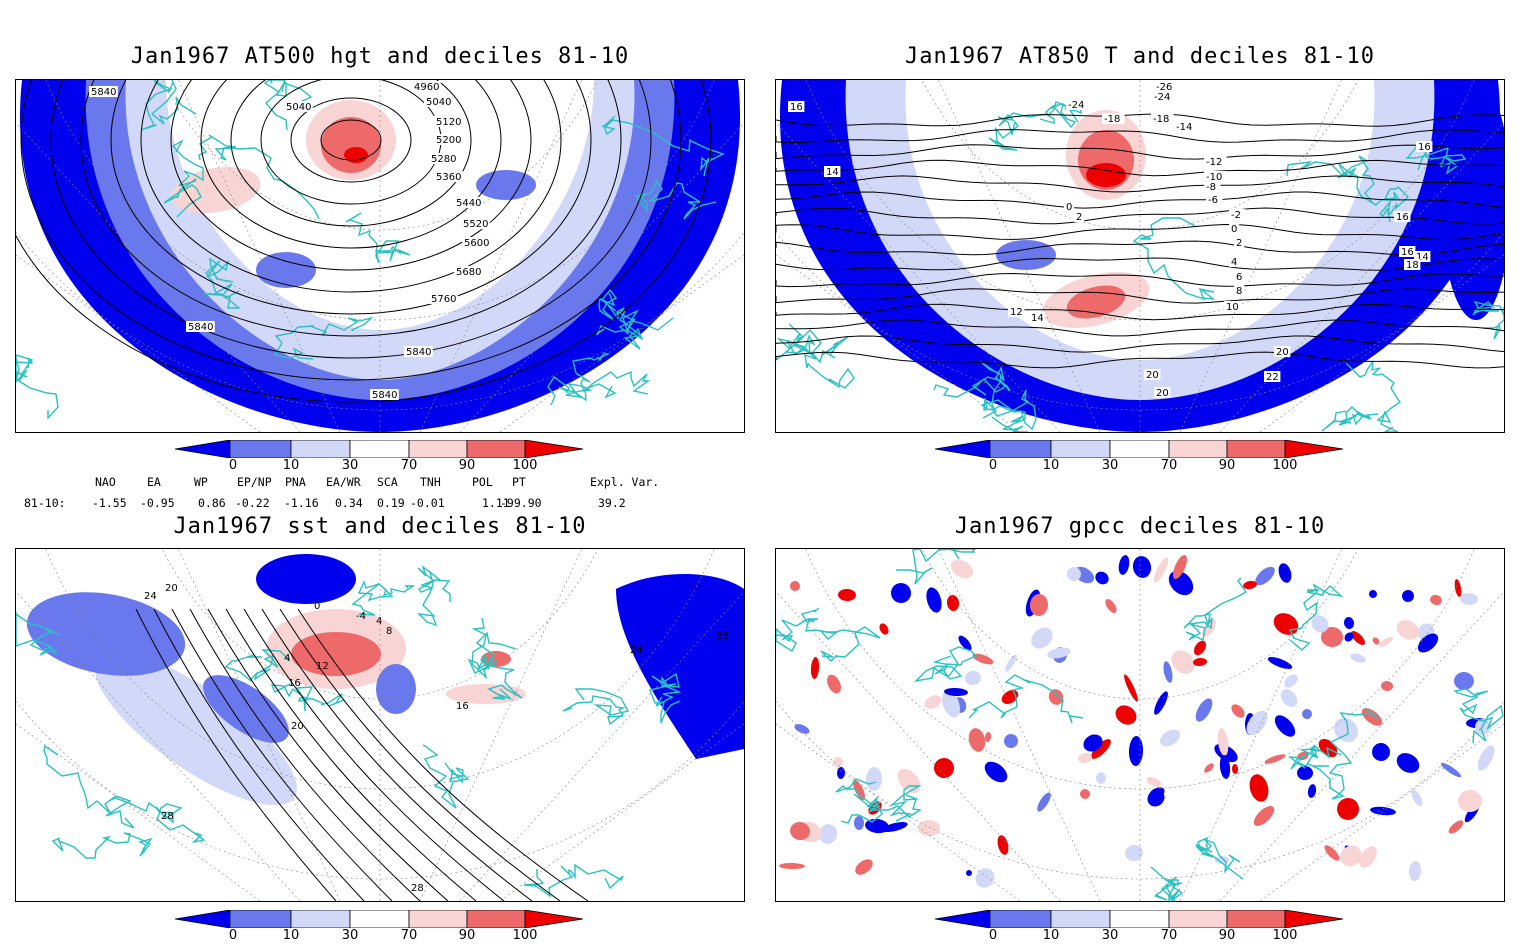  What do you see at coordinates (379, 449) in the screenshot?
I see `colorbar-swatches` at bounding box center [379, 449].